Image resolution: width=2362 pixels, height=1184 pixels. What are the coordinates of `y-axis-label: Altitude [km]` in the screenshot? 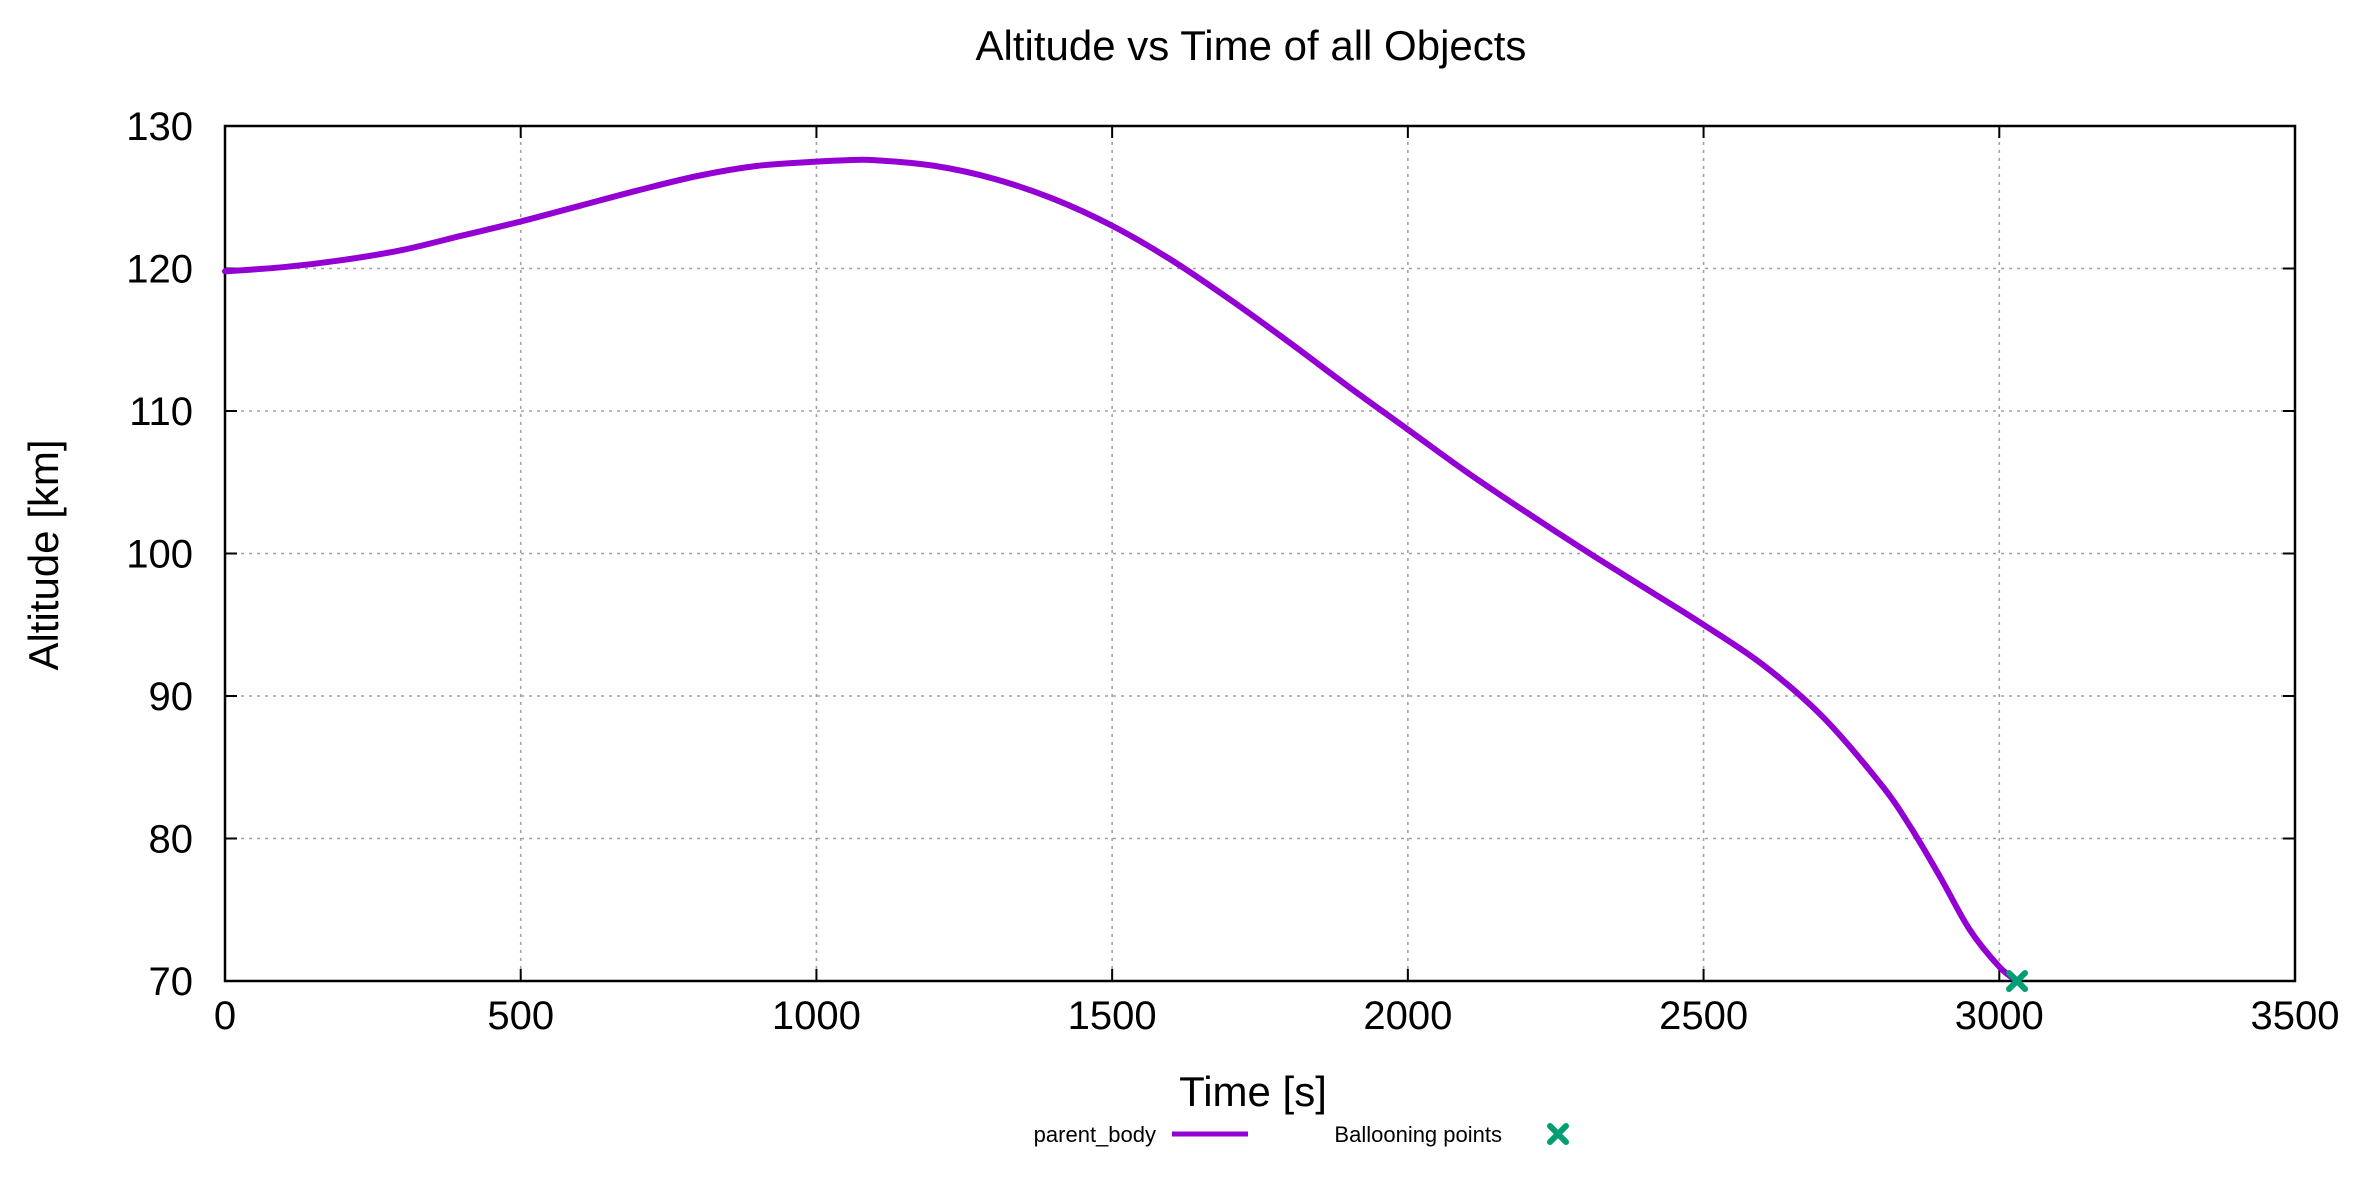 It's located at (43, 554).